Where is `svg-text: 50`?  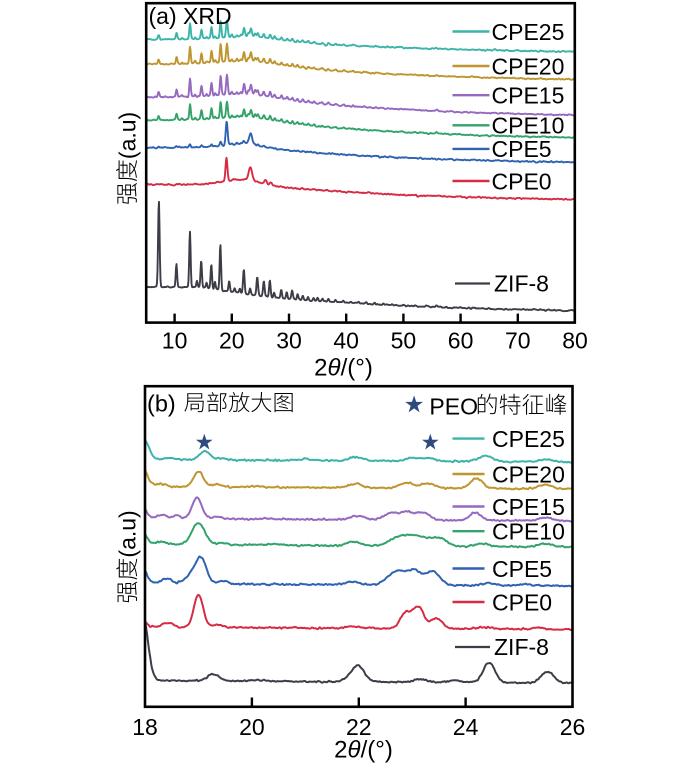
svg-text: 50 is located at coordinates (404, 341).